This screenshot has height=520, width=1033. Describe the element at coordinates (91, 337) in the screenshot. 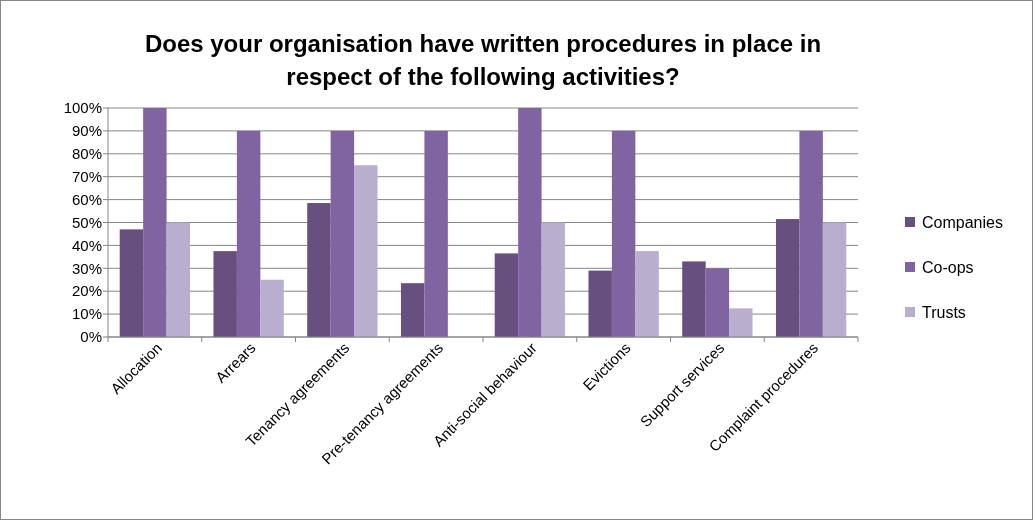

I see `y-tick-label: 0%` at that location.